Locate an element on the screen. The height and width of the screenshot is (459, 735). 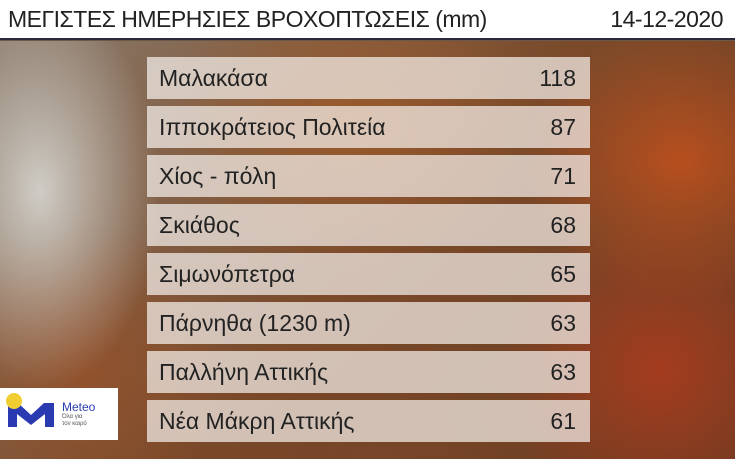
page-title: ΜΕΓΙΣΤΕΣ ΗΜΕΡΗΣΙΕΣ ΒΡΟΧΟΠΤΩΣΕΙΣ (mm) is located at coordinates (247, 18).